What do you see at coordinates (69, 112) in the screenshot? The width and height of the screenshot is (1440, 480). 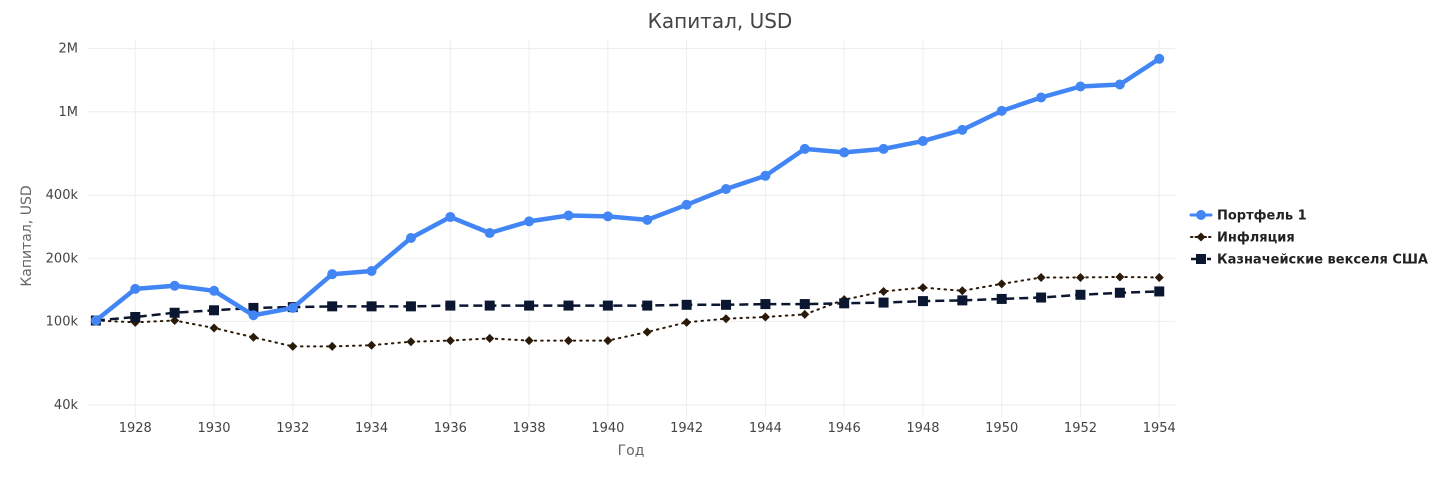 I see `y-tick-label: 1M` at bounding box center [69, 112].